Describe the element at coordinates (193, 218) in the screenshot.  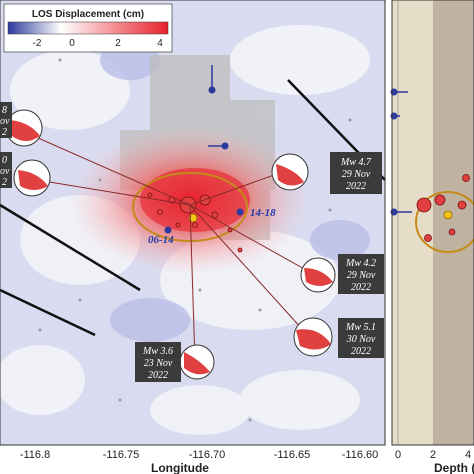
I see `mainshock-star` at that location.